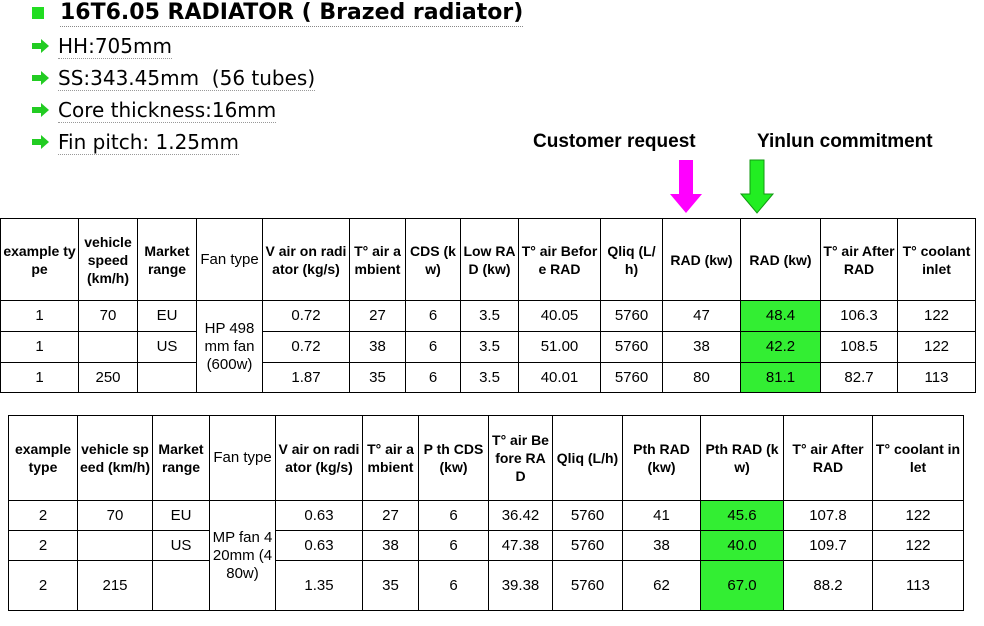 This screenshot has height=626, width=984. I want to click on bullet: Core thickness:16mm, so click(167, 110).